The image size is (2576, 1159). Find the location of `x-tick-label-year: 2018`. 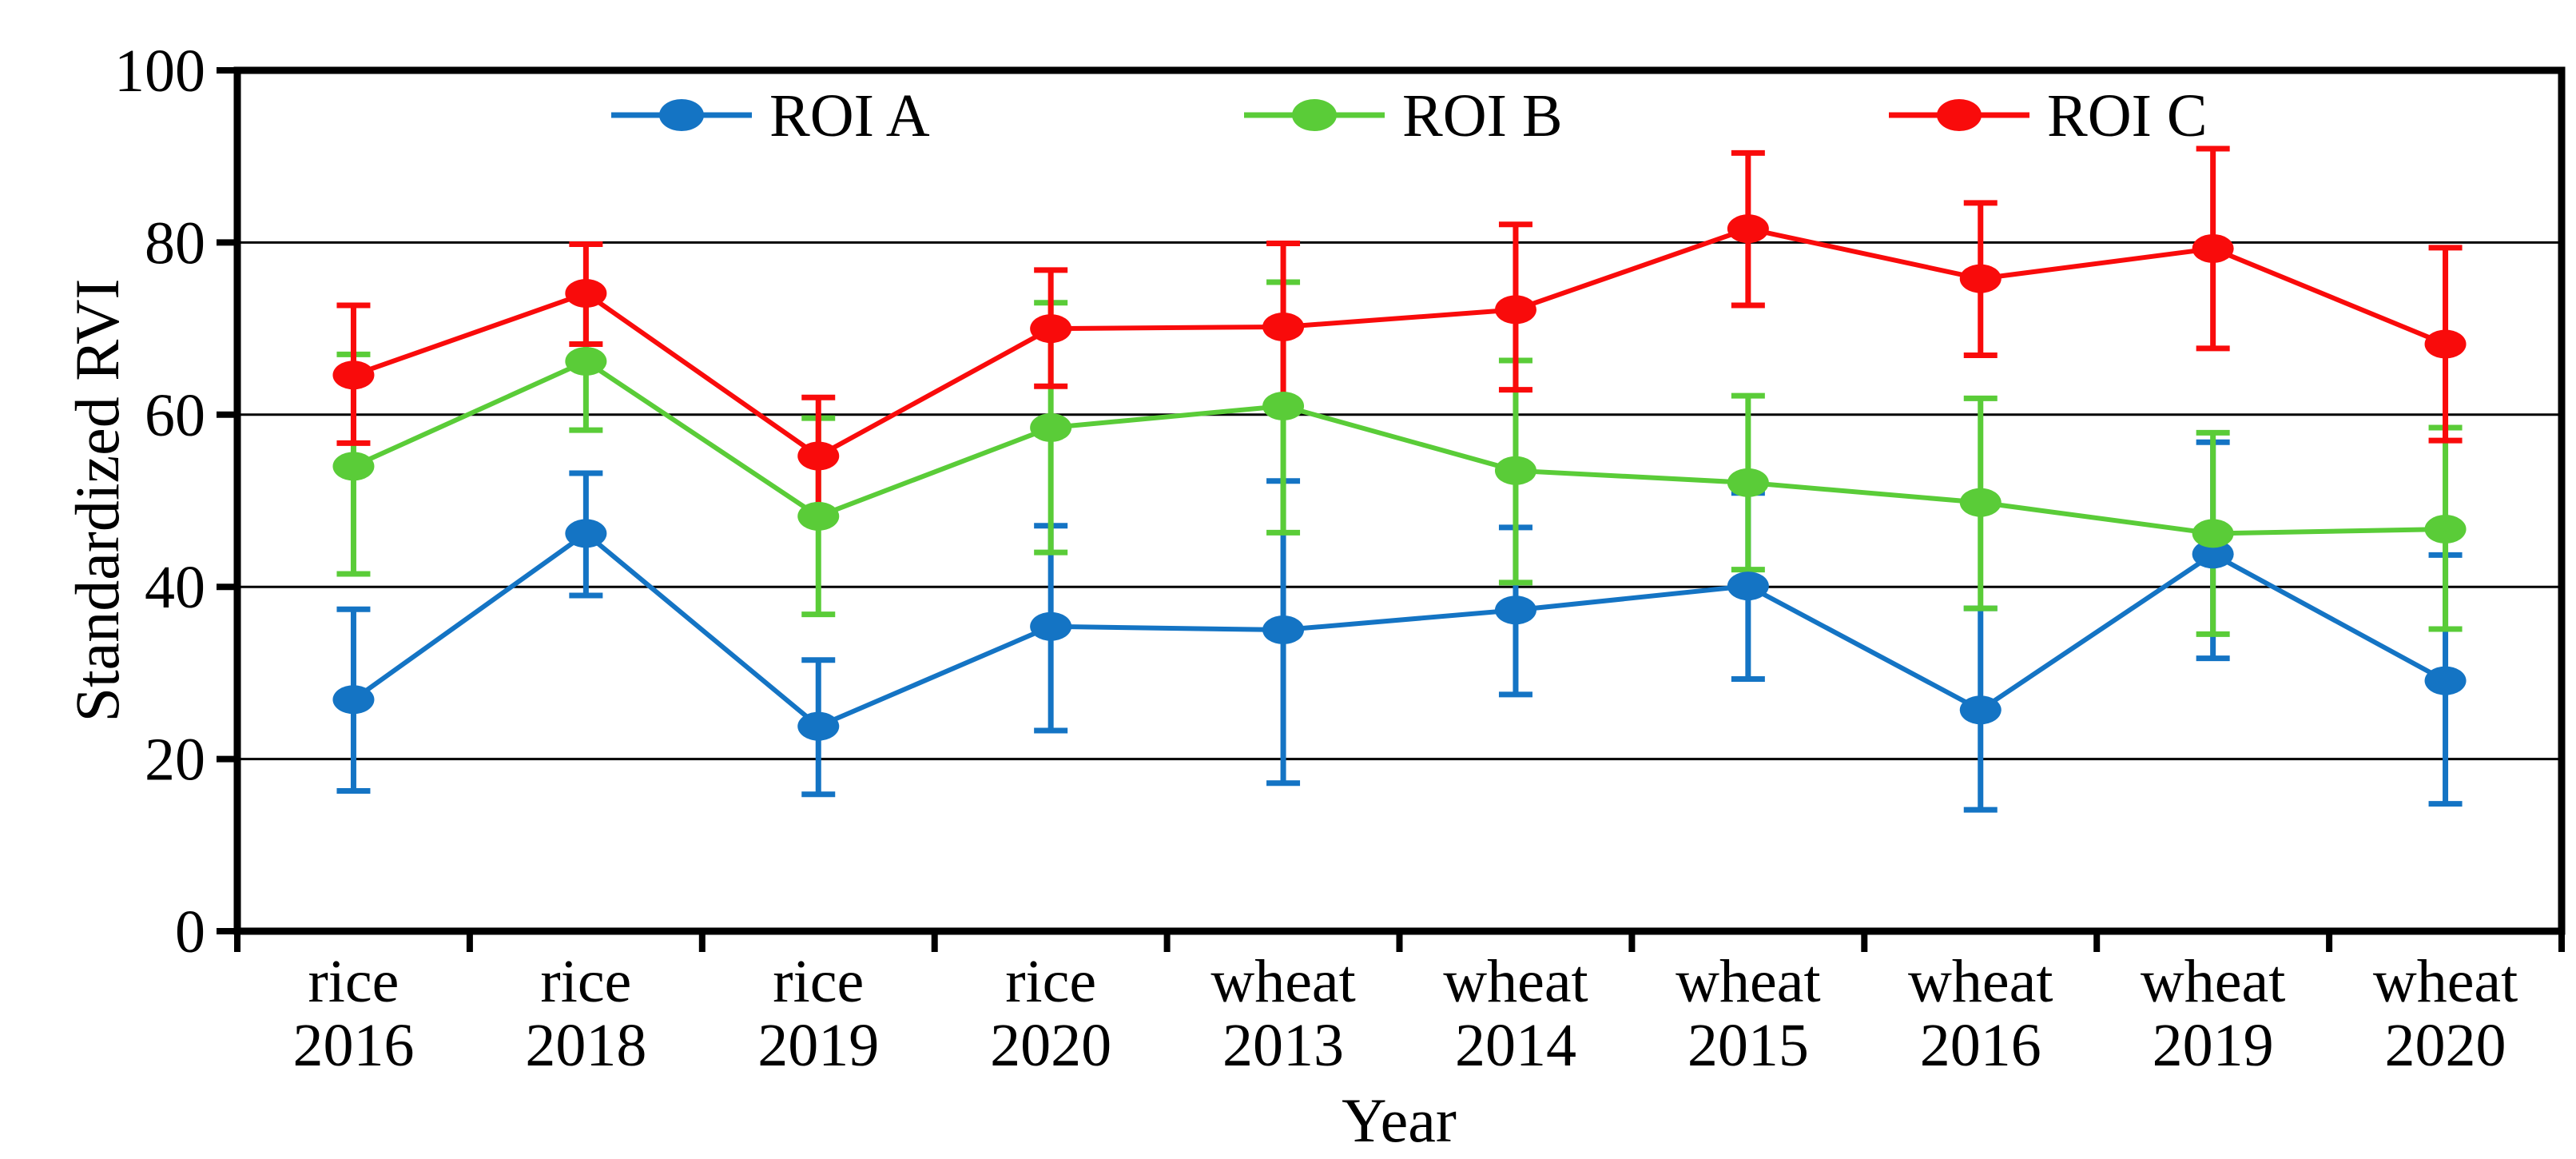

x-tick-label-year: 2018 is located at coordinates (585, 1045).